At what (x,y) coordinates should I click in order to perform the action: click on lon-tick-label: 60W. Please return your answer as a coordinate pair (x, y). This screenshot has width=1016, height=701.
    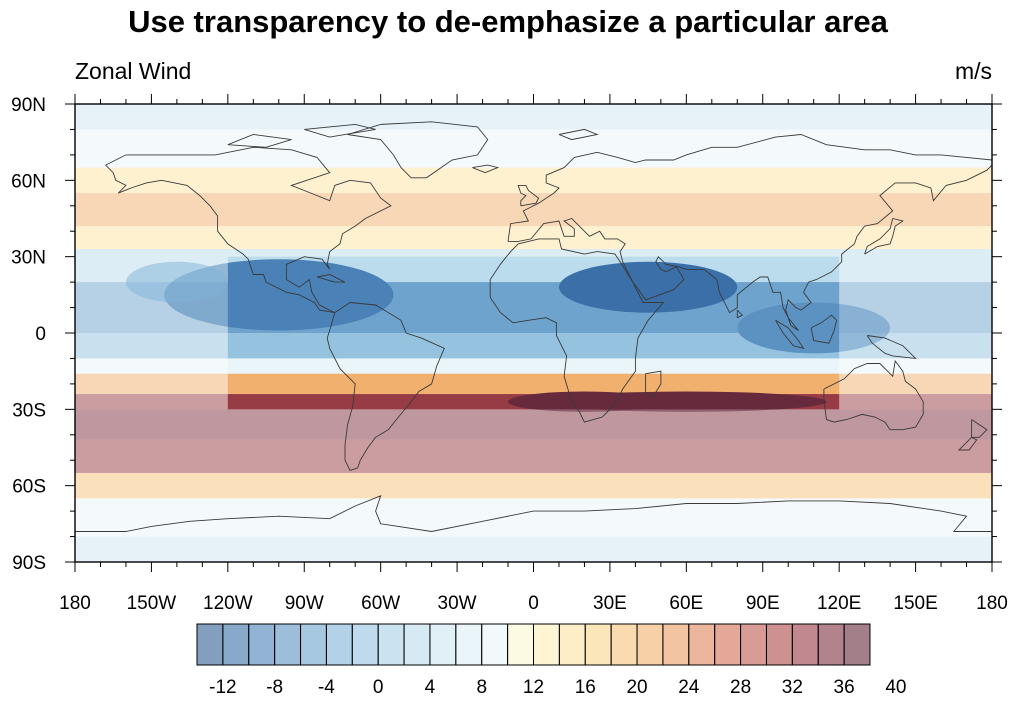
    Looking at the image, I should click on (380, 603).